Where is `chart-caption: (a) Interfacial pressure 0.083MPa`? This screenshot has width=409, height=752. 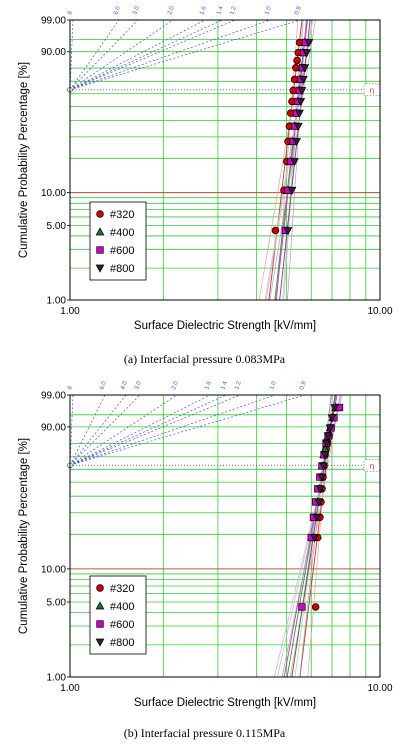
chart-caption: (a) Interfacial pressure 0.083MPa is located at coordinates (204, 359).